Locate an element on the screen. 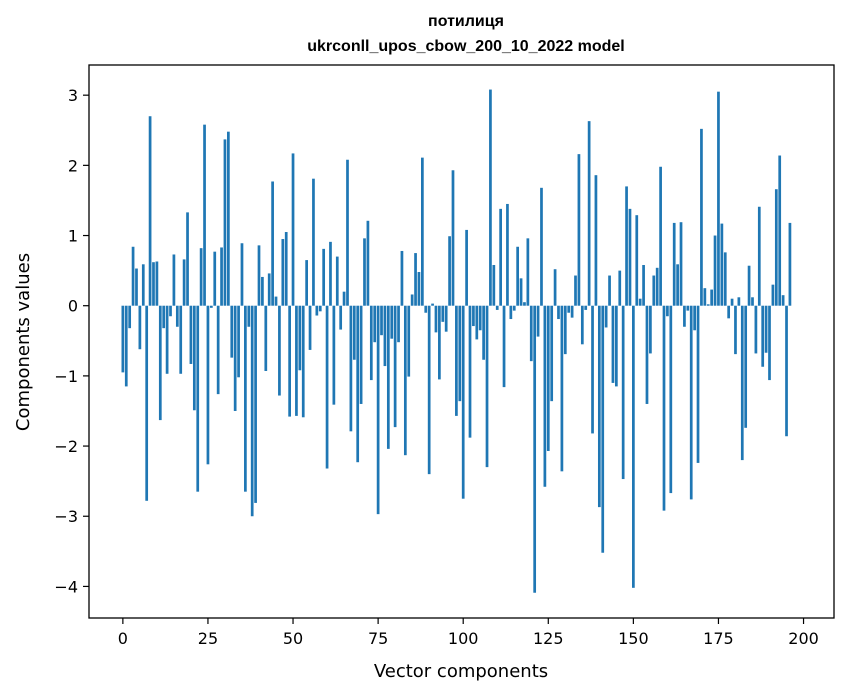 Image resolution: width=847 pixels, height=696 pixels. x-axis: 0 25 50 75 100 125 150 175 200 is located at coordinates (468, 633).